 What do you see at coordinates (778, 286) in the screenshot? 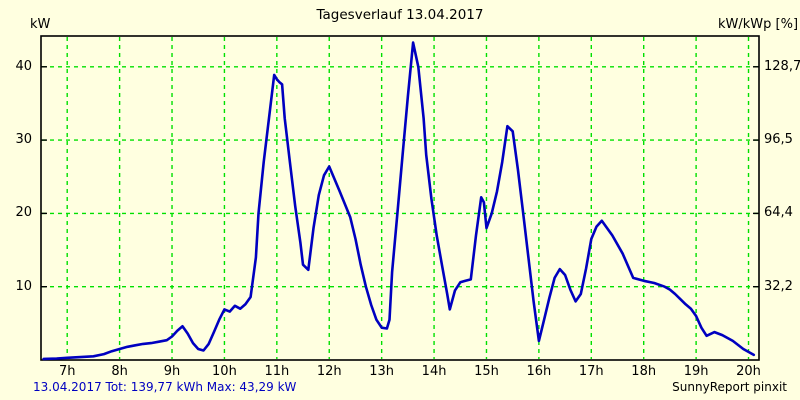
I see `y-axis-right-tick-label: 32,2` at bounding box center [778, 286].